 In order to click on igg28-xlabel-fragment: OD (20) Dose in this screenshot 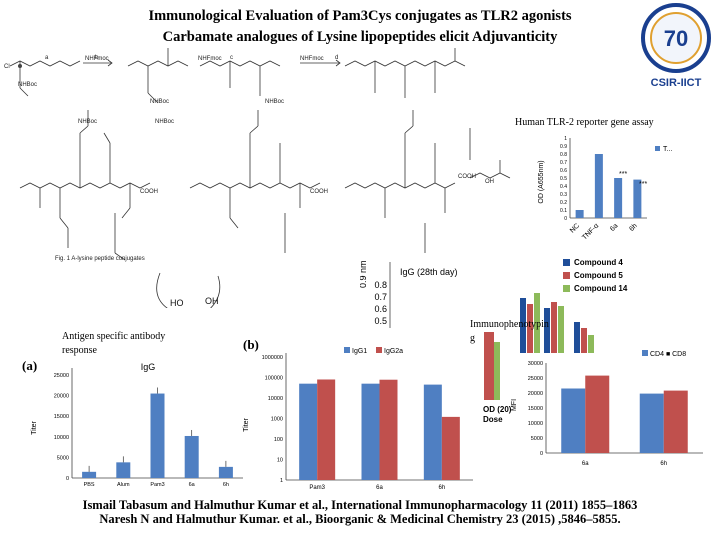, I will do `click(497, 415)`.